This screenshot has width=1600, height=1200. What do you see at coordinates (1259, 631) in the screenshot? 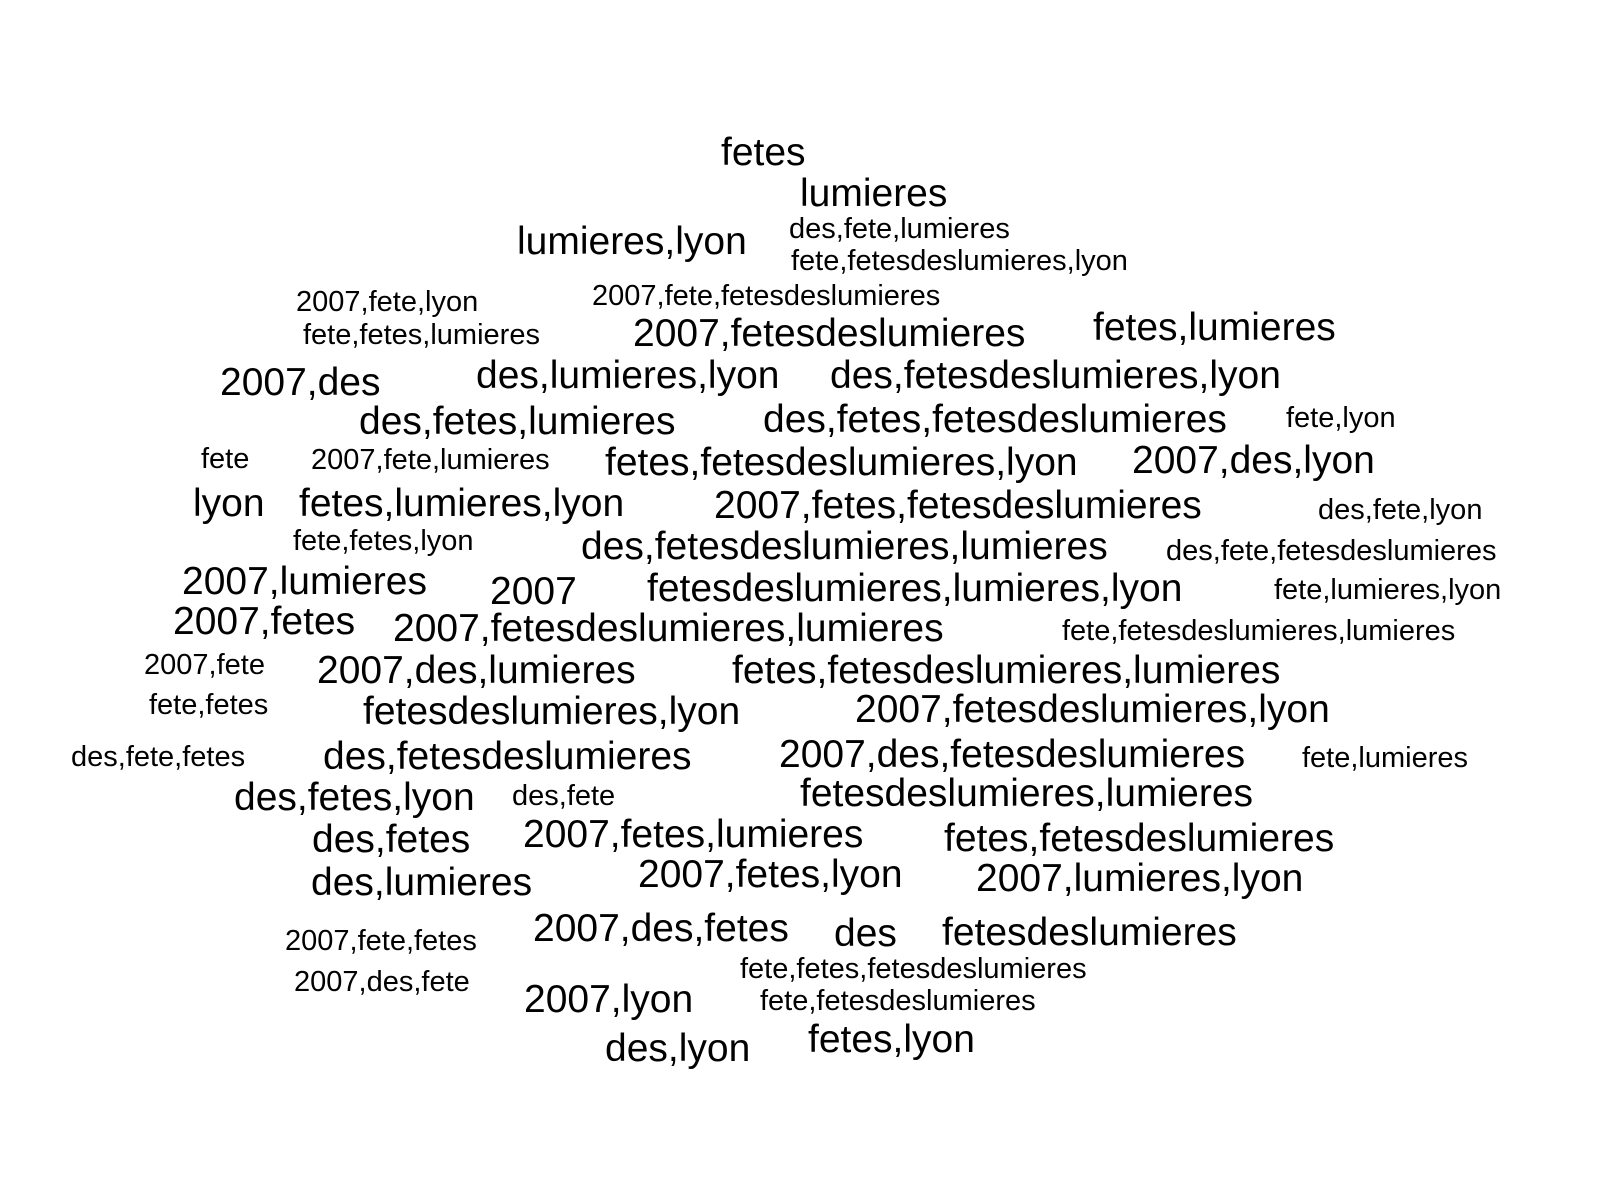
I see `word-fete-fetesdeslumieres-lumieres: fete,fetesdeslumieres,lumieres` at bounding box center [1259, 631].